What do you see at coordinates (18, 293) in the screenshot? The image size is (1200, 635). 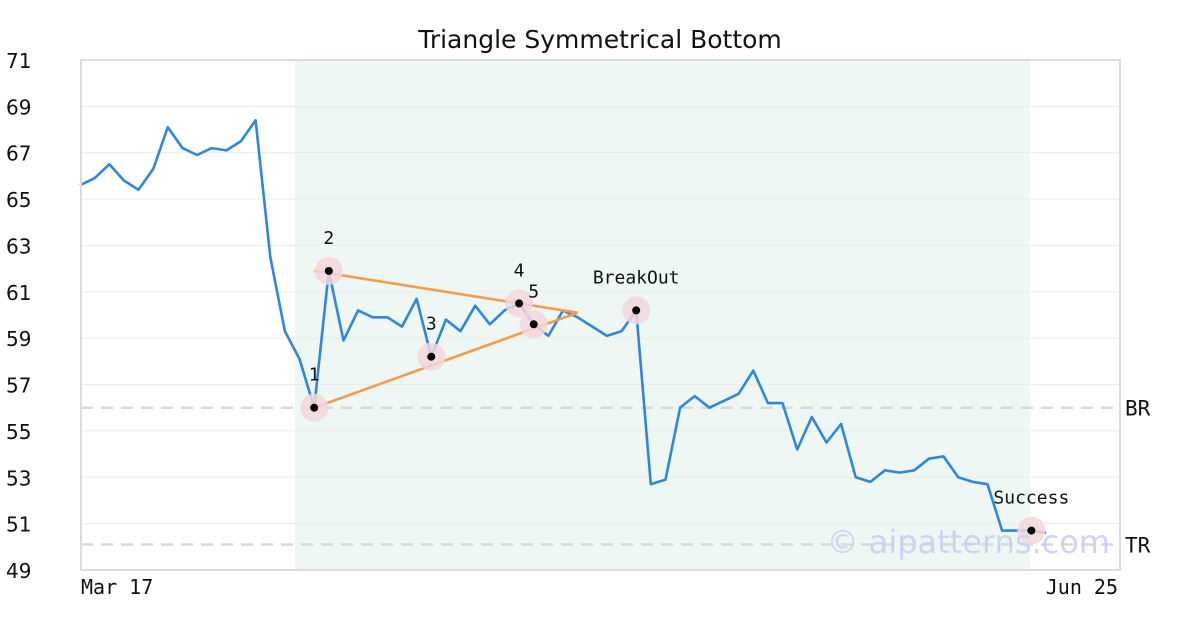 I see `y-tick-label: 61` at bounding box center [18, 293].